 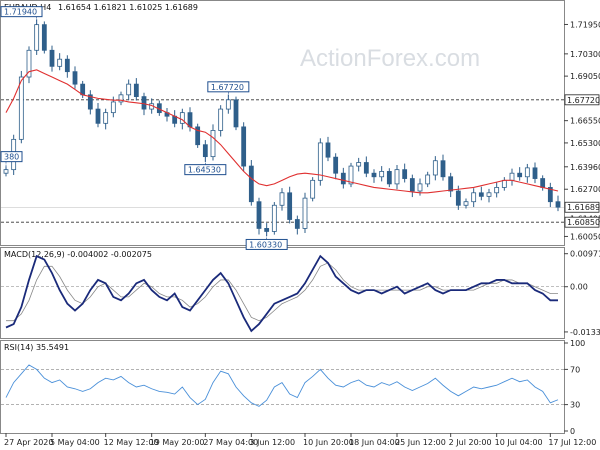 I want to click on price-ytick-label: 1.69050, so click(x=585, y=76).